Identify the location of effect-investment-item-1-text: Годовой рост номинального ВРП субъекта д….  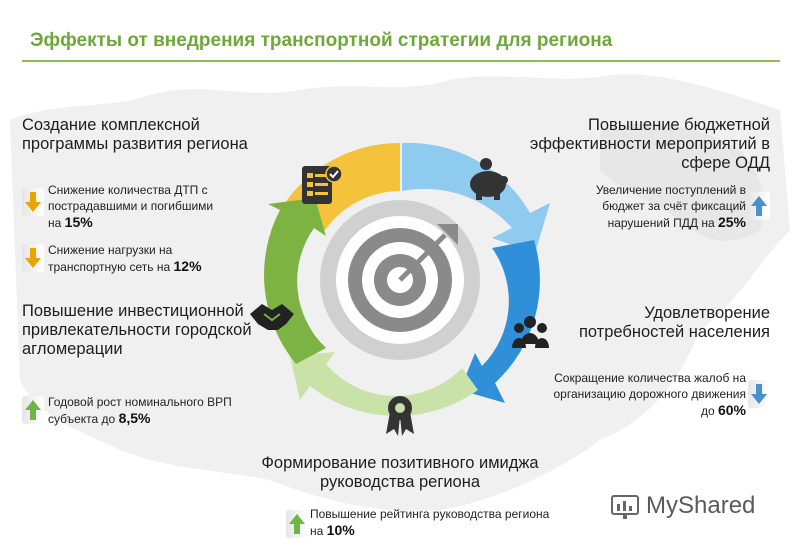
(140, 410).